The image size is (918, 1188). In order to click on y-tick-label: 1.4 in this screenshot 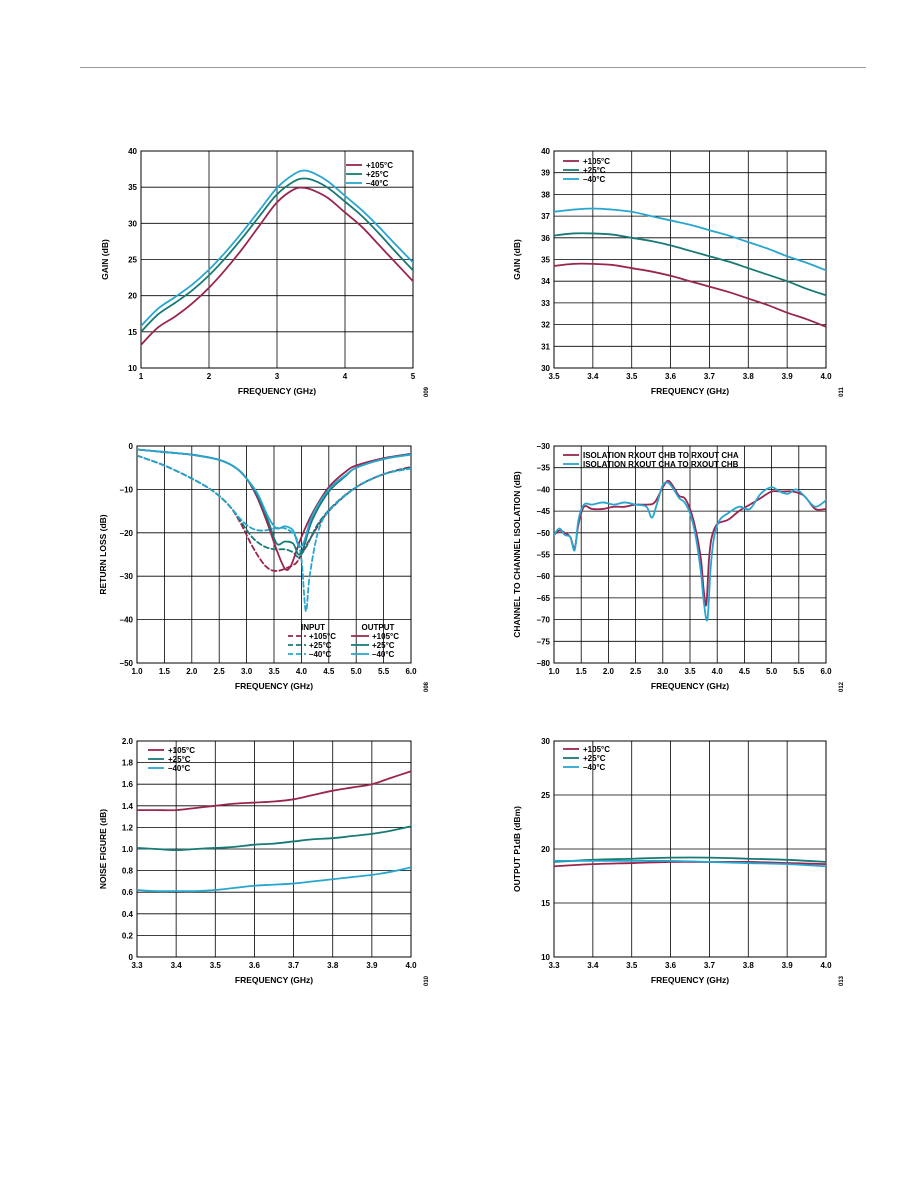, I will do `click(128, 806)`.